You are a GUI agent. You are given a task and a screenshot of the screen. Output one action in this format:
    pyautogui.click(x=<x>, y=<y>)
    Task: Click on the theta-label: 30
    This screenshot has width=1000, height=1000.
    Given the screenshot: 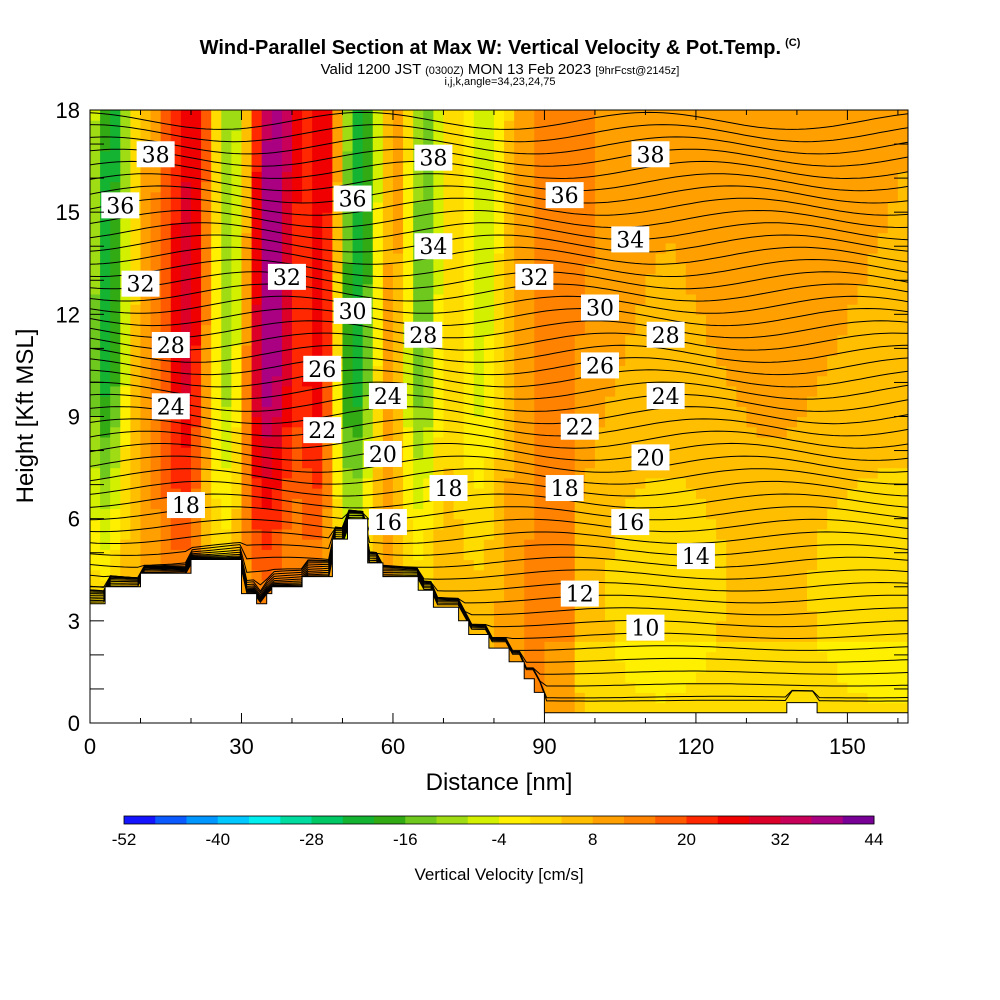 What is the action you would take?
    pyautogui.click(x=352, y=311)
    